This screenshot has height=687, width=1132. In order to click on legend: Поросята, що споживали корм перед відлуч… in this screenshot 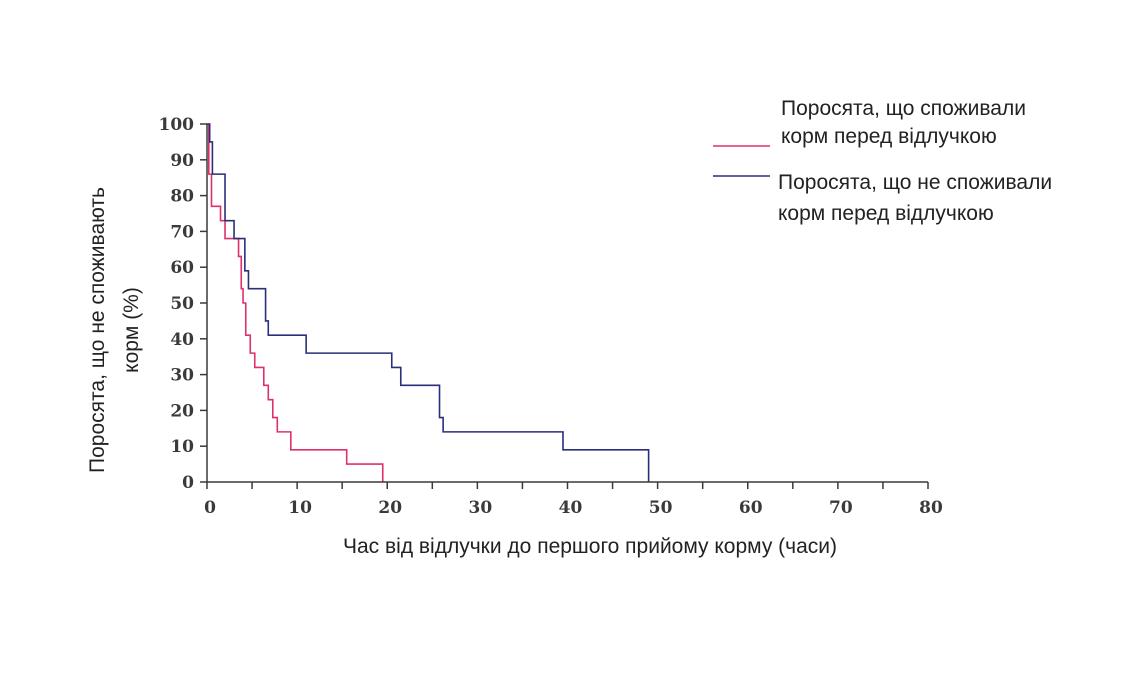, I will do `click(882, 161)`.